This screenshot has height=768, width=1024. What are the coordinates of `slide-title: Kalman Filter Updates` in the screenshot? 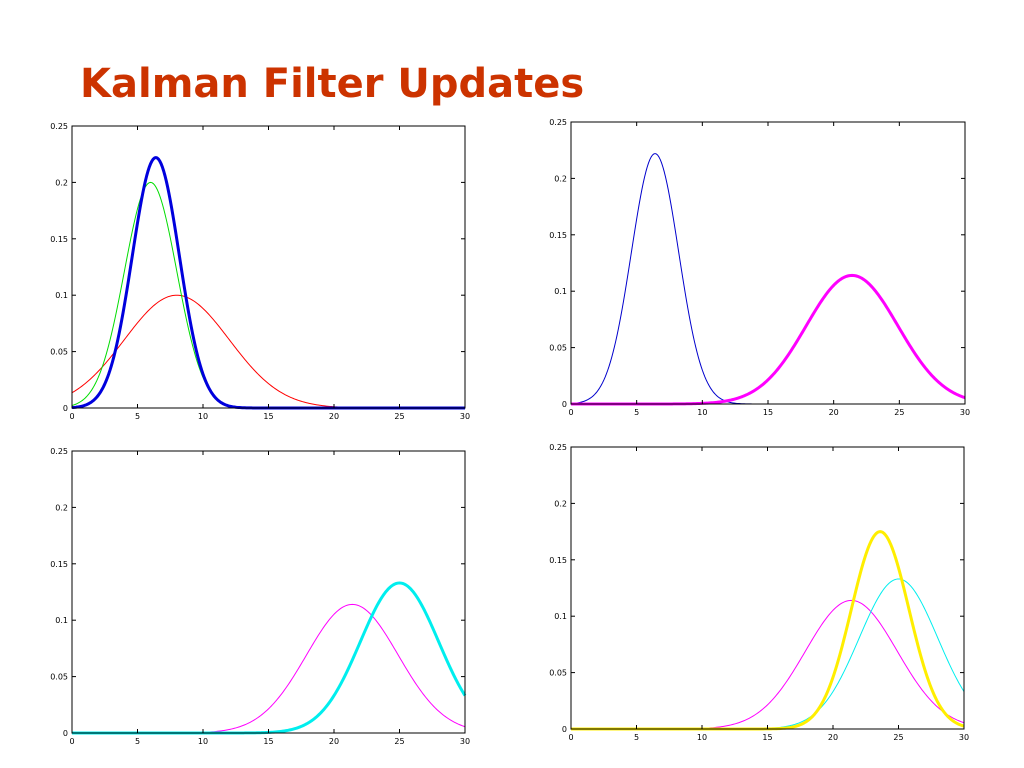 It's located at (332, 84).